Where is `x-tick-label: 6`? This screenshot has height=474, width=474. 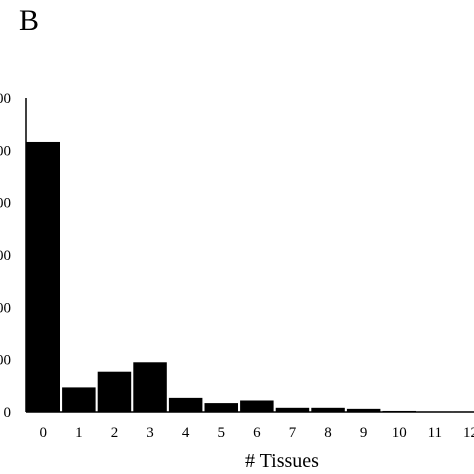 x-tick-label: 6 is located at coordinates (257, 433).